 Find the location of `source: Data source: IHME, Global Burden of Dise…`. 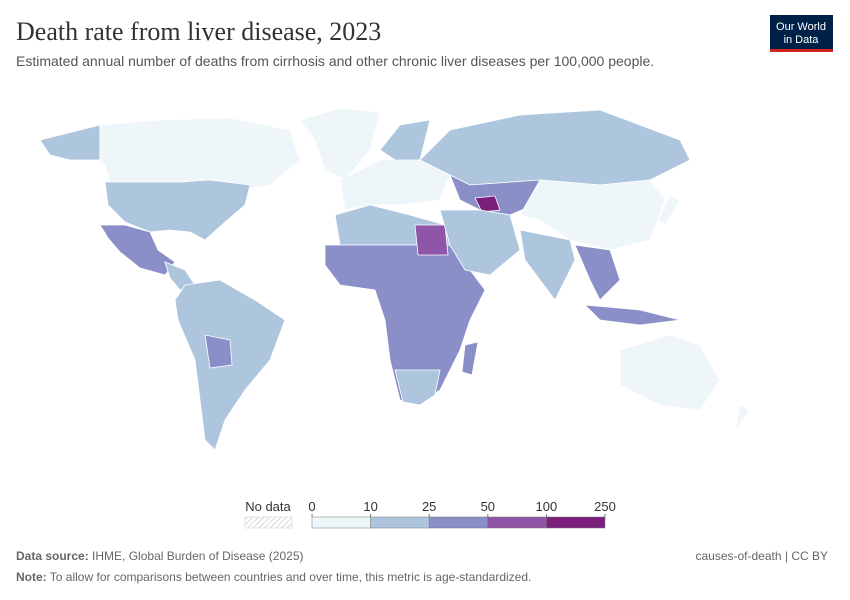

source: Data source: IHME, Global Burden of Dise… is located at coordinates (159, 556).